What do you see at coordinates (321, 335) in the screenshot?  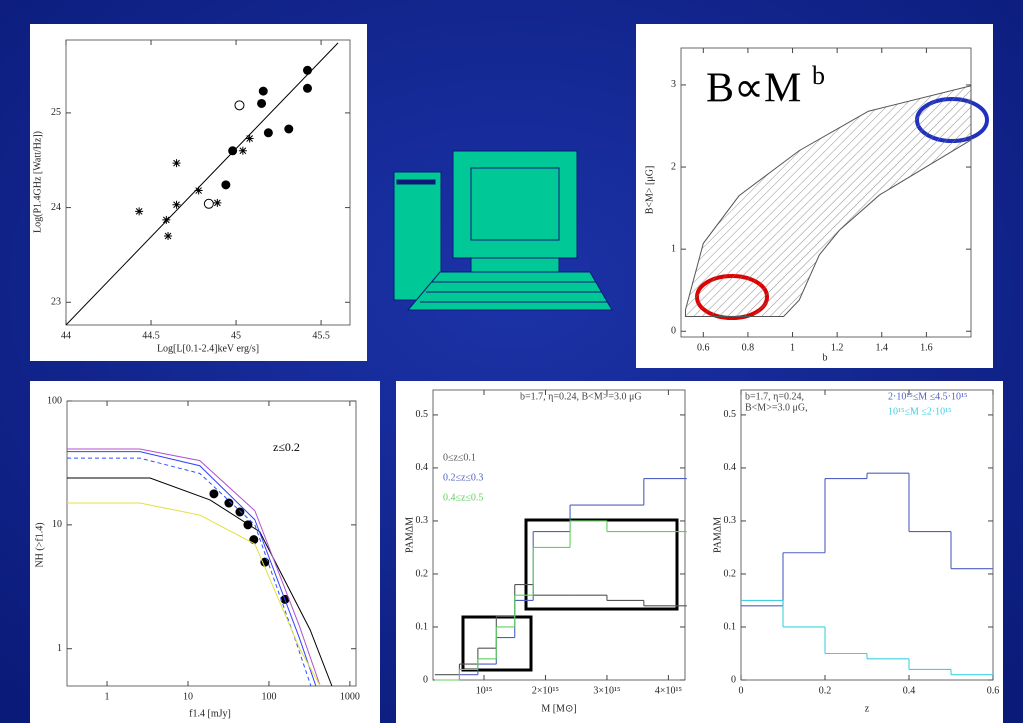 I see `x-tick-label: 45.5` at bounding box center [321, 335].